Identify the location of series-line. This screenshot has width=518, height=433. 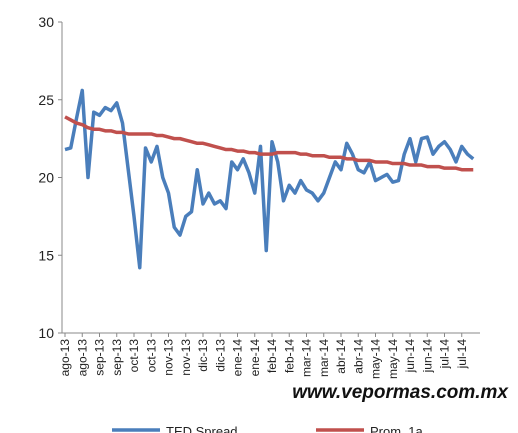
(269, 143).